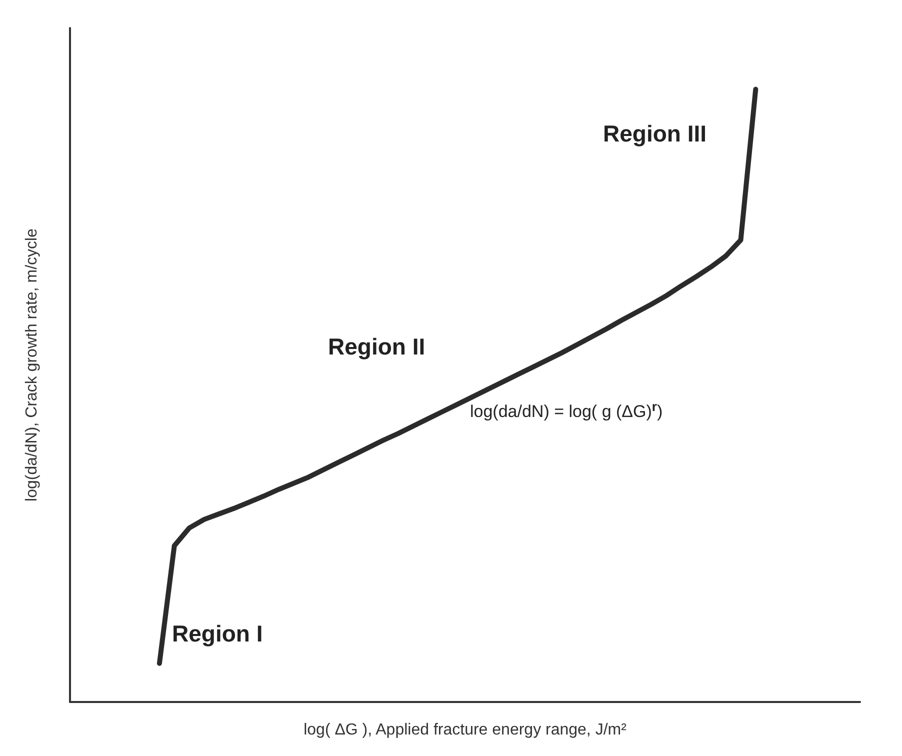 The width and height of the screenshot is (902, 756). Describe the element at coordinates (466, 730) in the screenshot. I see `x-axis-title: log( ΔG ), Applied fracture energy range, J/m²` at that location.